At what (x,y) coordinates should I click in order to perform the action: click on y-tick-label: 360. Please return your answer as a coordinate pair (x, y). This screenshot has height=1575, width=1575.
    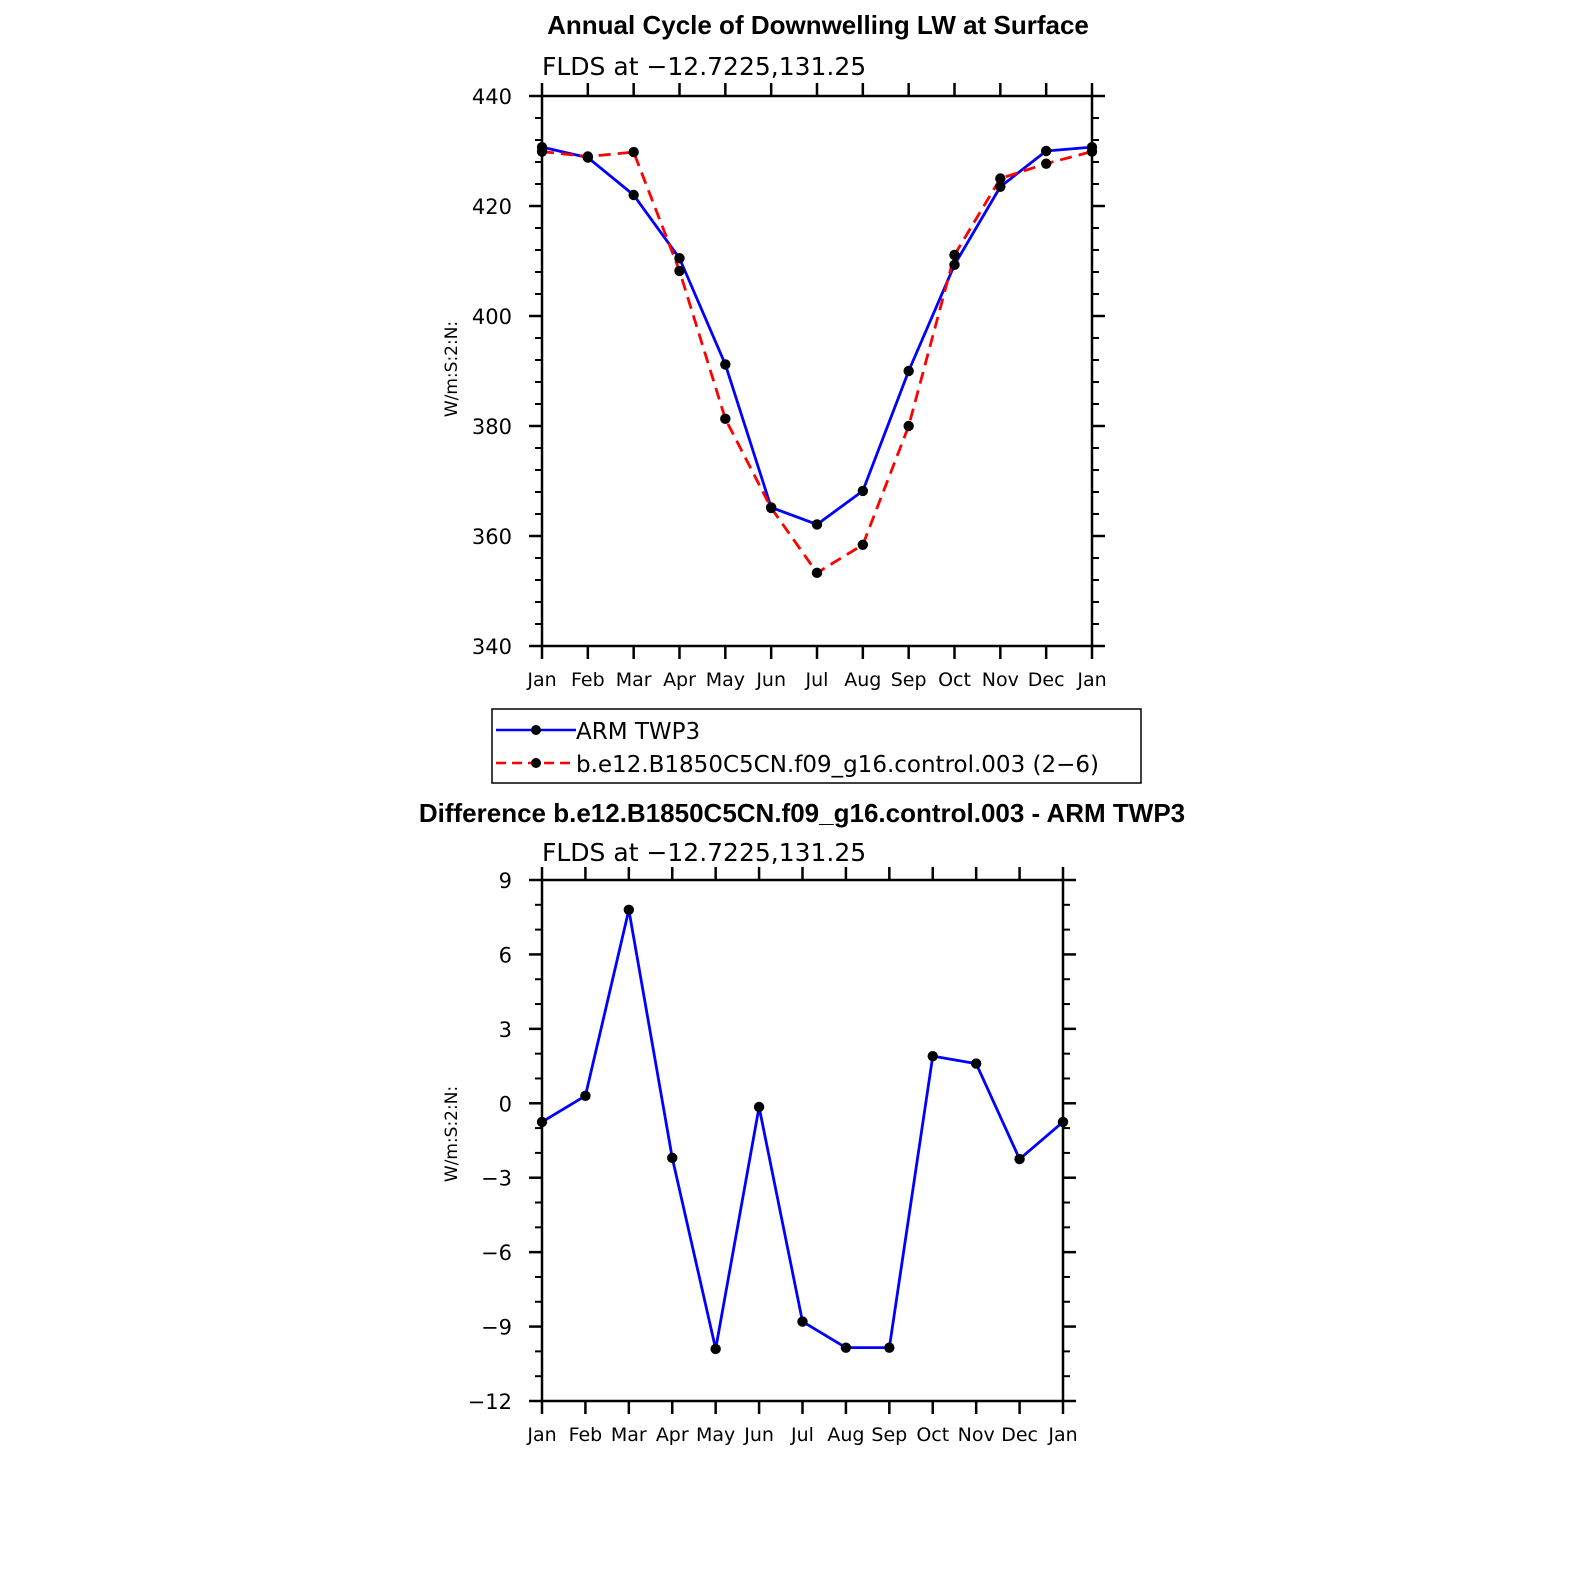
    Looking at the image, I should click on (492, 537).